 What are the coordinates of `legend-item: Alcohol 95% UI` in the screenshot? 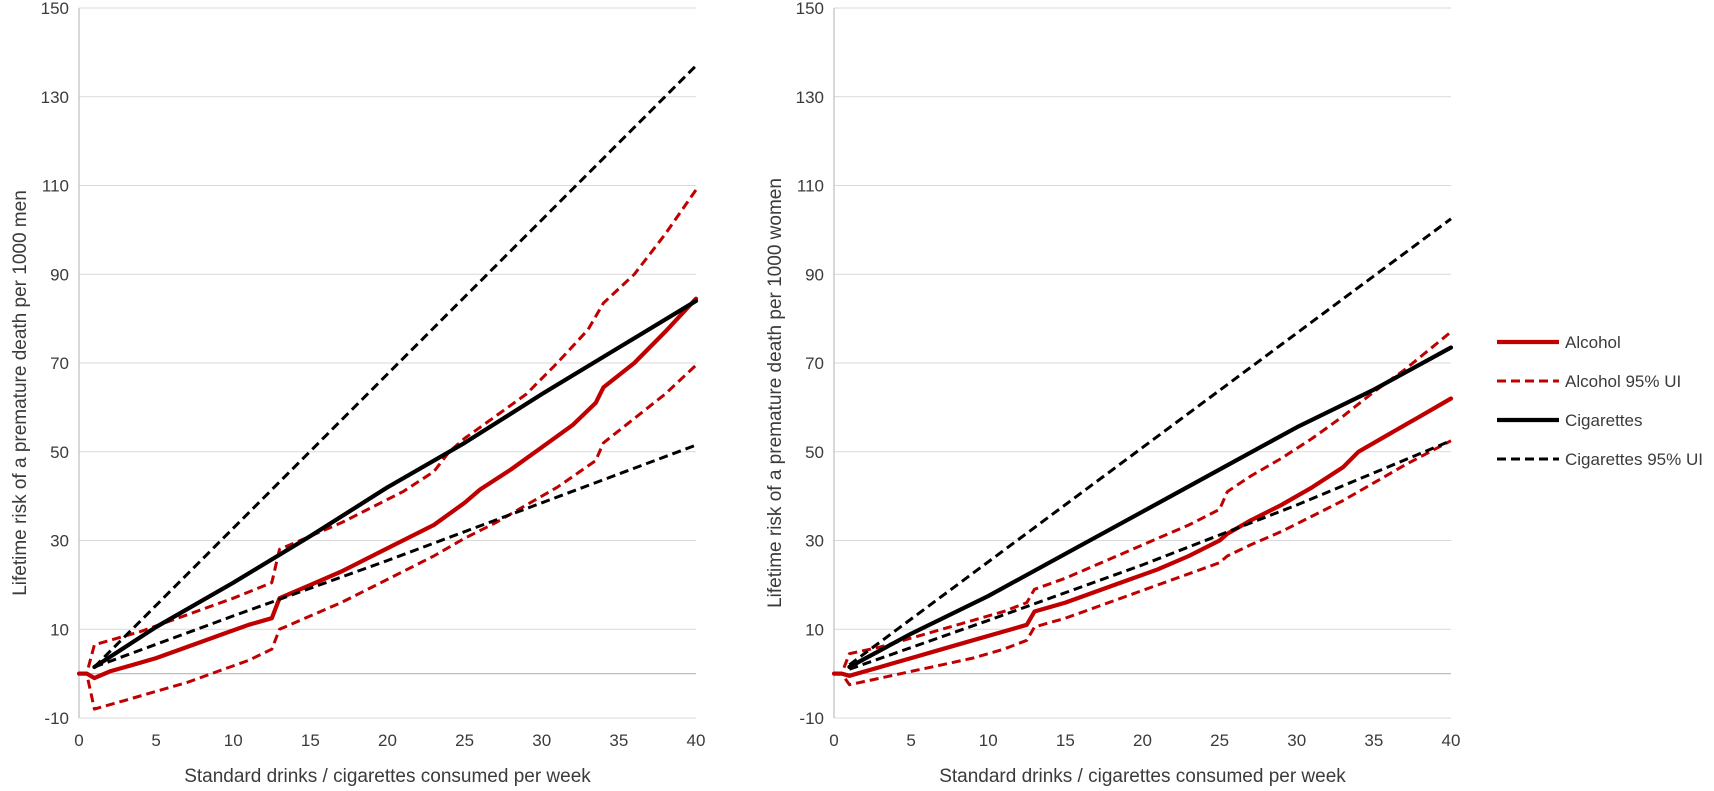 It's located at (1589, 381).